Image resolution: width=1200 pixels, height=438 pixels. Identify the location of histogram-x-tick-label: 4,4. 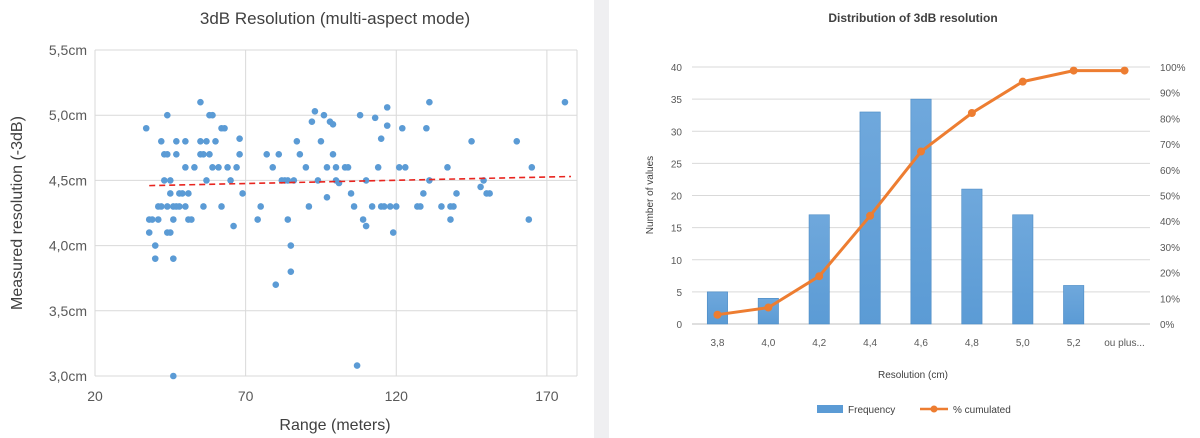
(870, 343).